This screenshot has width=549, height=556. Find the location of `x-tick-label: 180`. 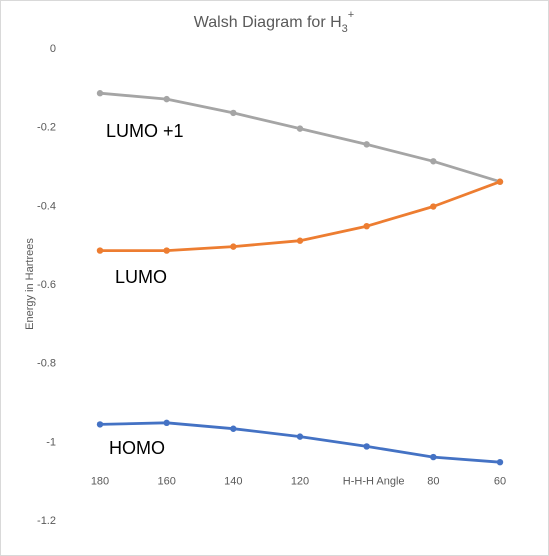

x-tick-label: 180 is located at coordinates (100, 482).